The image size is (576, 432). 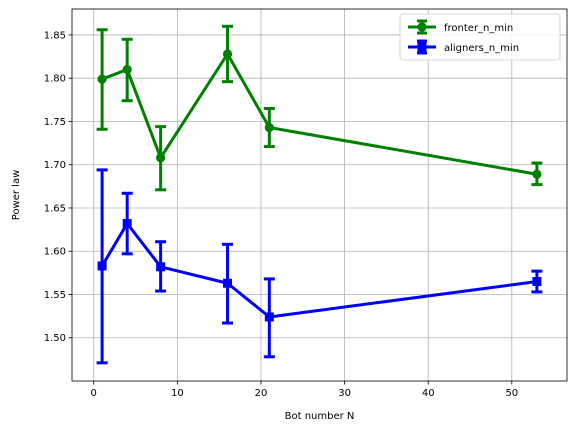 What do you see at coordinates (55, 35) in the screenshot?
I see `y-tick-label: 1.85` at bounding box center [55, 35].